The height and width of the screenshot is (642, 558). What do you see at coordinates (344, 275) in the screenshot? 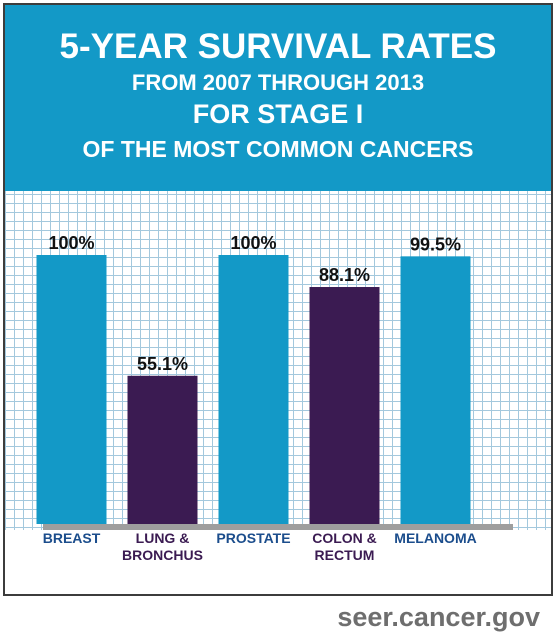
I see `bar-value-label: 88.1%` at bounding box center [344, 275].